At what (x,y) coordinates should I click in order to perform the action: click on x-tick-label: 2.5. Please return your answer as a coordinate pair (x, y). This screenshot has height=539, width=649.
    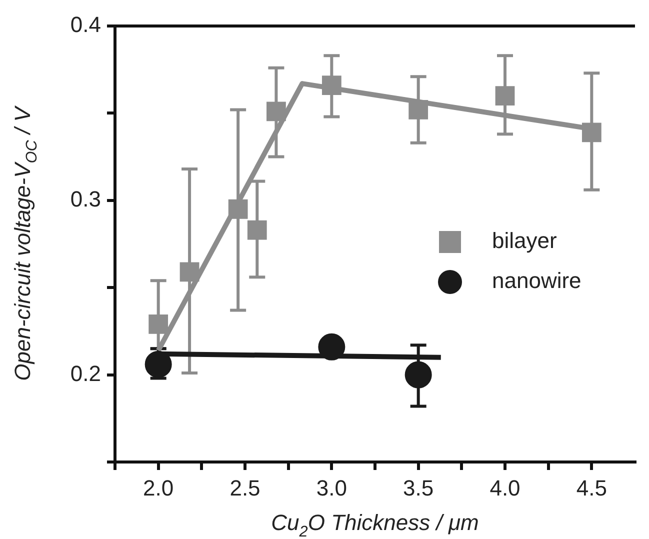
    Looking at the image, I should click on (245, 487).